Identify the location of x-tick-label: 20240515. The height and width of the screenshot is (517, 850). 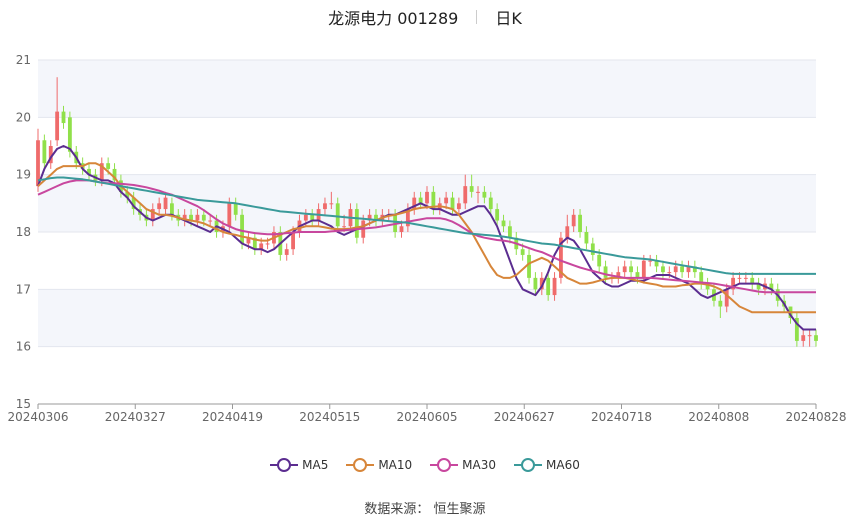
(329, 417).